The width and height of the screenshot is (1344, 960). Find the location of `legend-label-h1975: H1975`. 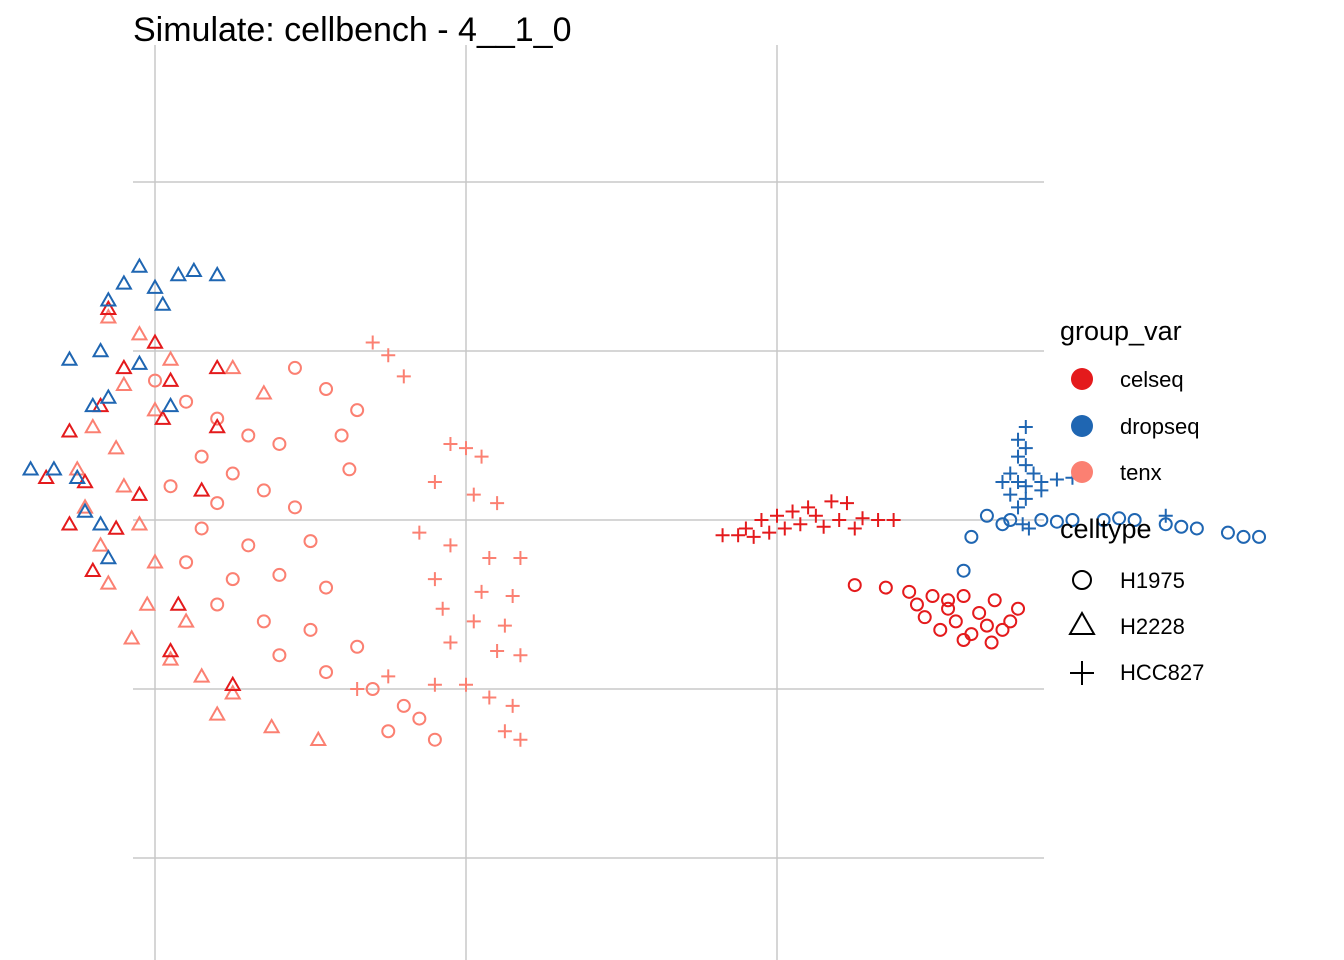

legend-label-h1975: H1975 is located at coordinates (1152, 580).